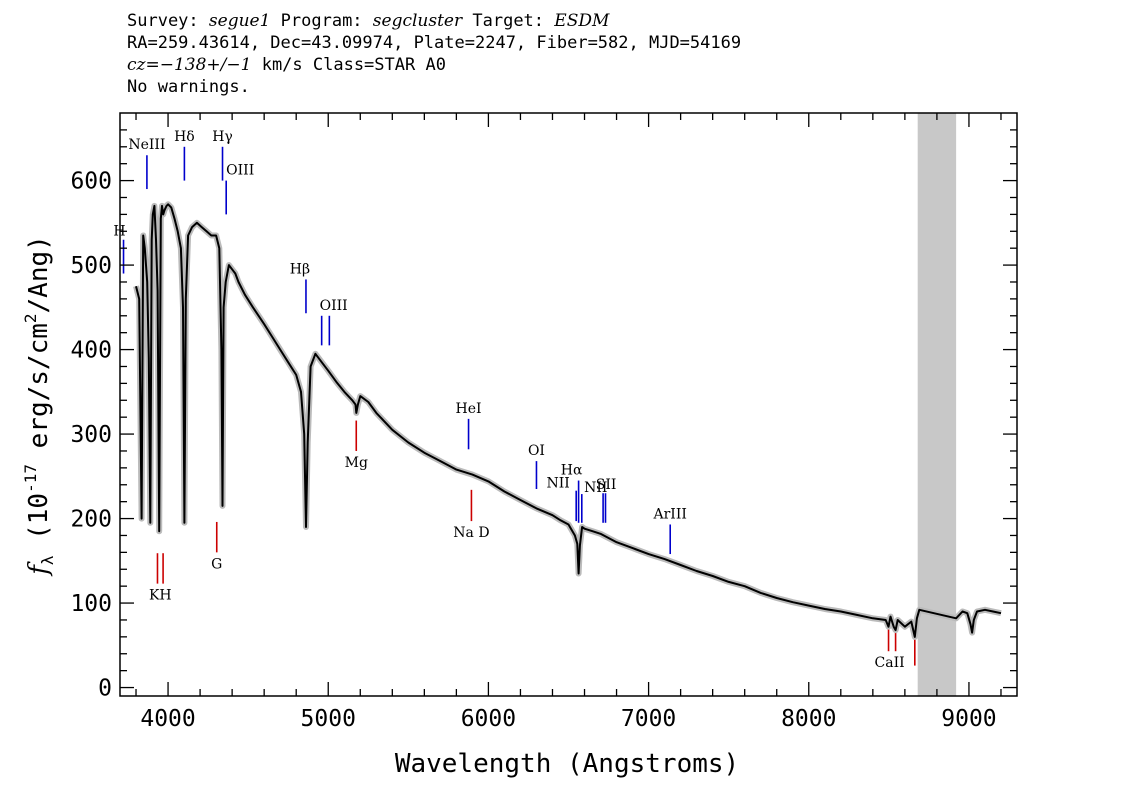 Image resolution: width=1134 pixels, height=810 pixels. Describe the element at coordinates (536, 451) in the screenshot. I see `emission-line-label: OI` at that location.